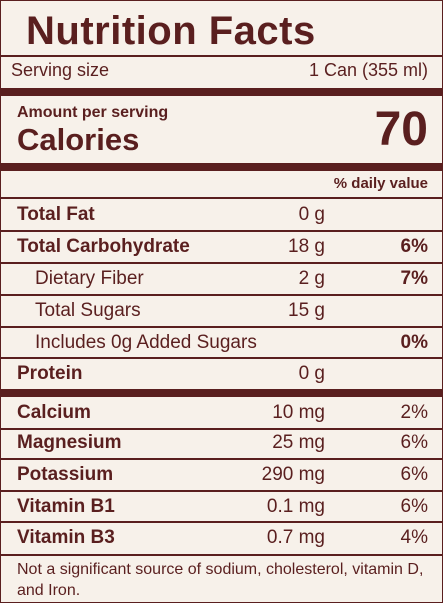  What do you see at coordinates (69, 442) in the screenshot?
I see `mineral-name: Magnesium` at bounding box center [69, 442].